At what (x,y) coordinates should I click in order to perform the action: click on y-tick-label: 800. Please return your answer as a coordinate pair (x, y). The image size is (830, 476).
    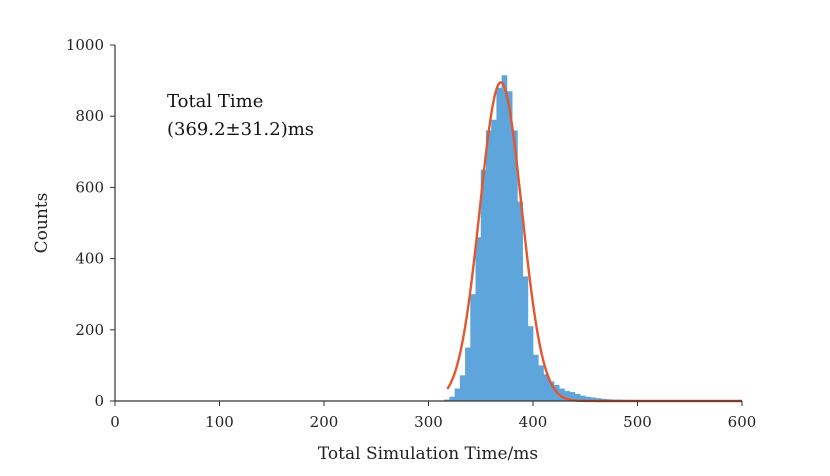
    Looking at the image, I should click on (89, 116).